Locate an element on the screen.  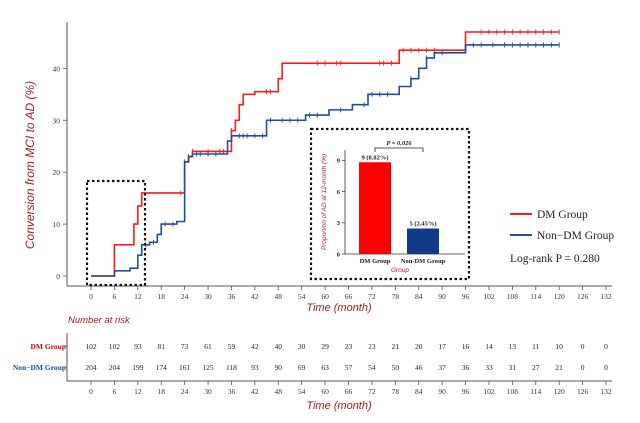
y-tick-label: 0 is located at coordinates (58, 276).